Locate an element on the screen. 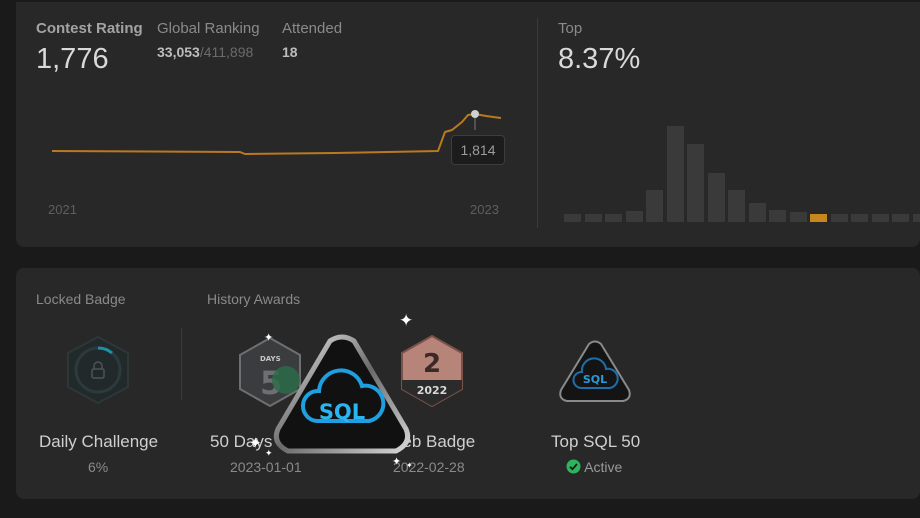 The width and height of the screenshot is (920, 518). attended-label: Attended is located at coordinates (312, 28).